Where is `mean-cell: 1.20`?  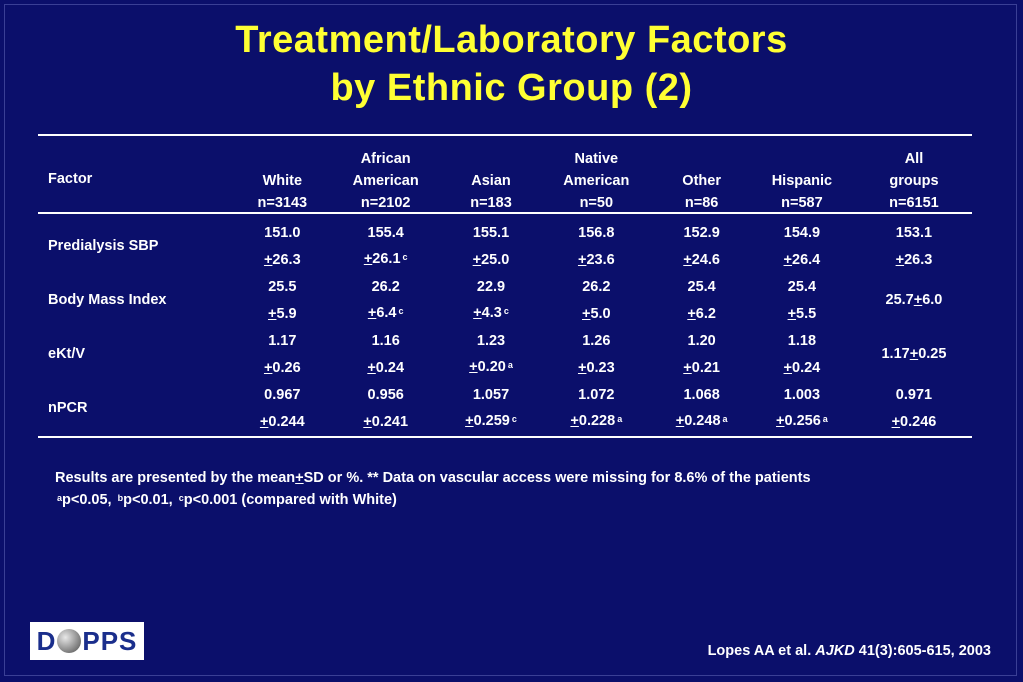
mean-cell: 1.20 is located at coordinates (701, 340).